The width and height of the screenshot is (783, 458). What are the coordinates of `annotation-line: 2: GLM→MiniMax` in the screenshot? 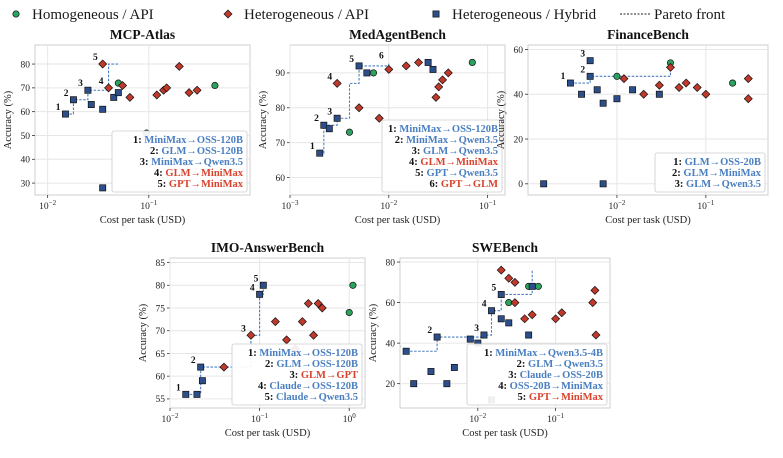 It's located at (717, 173).